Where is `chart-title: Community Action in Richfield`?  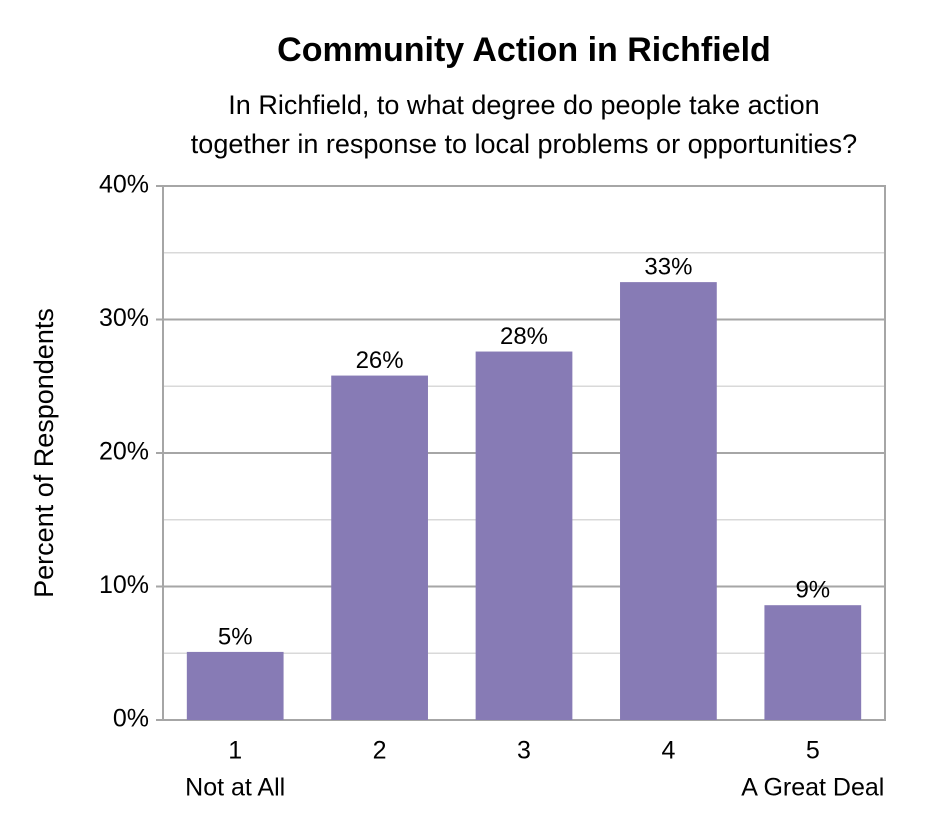
chart-title: Community Action in Richfield is located at coordinates (524, 50).